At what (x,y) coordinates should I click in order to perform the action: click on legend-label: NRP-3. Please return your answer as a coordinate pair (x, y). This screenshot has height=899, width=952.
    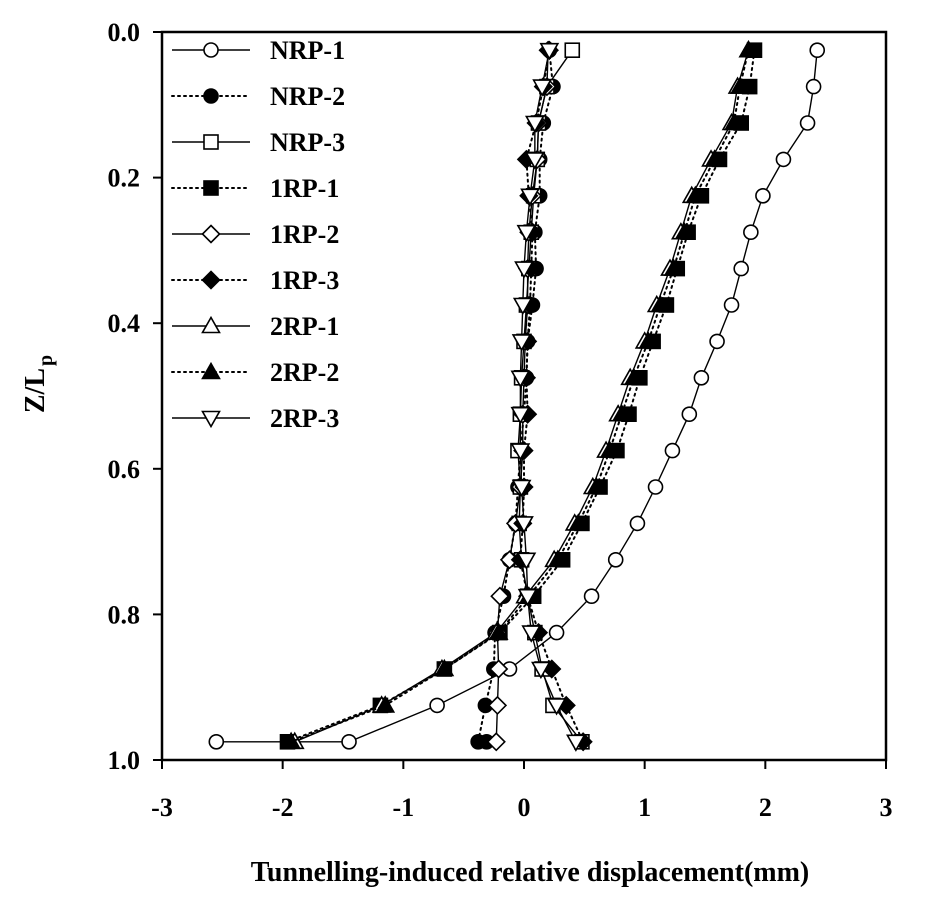
    Looking at the image, I should click on (307, 142).